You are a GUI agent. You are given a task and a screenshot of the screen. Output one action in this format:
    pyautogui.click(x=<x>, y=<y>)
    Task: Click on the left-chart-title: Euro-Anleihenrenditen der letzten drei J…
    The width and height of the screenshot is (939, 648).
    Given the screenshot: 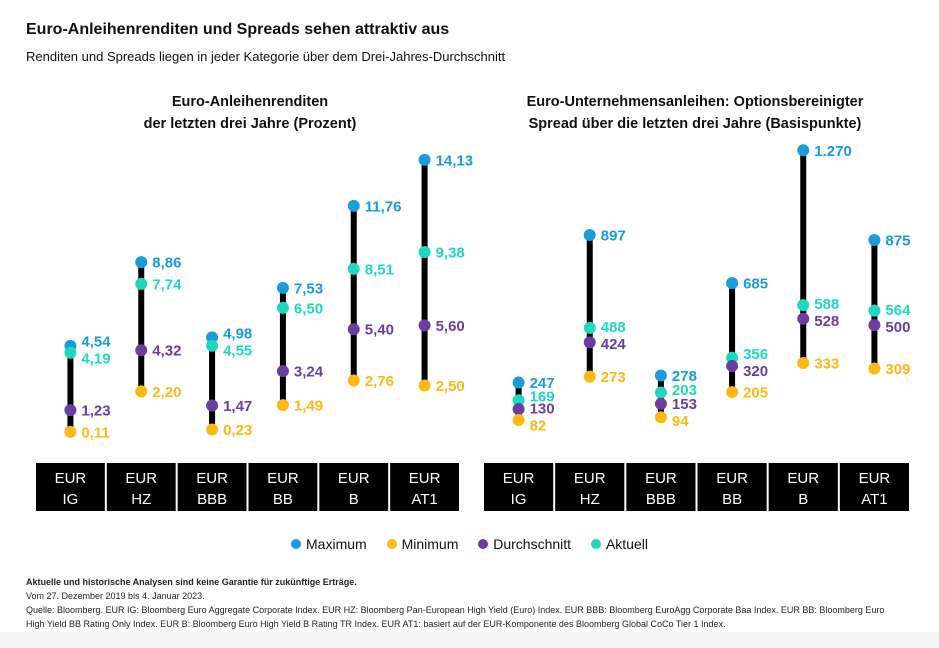 What is the action you would take?
    pyautogui.click(x=250, y=113)
    